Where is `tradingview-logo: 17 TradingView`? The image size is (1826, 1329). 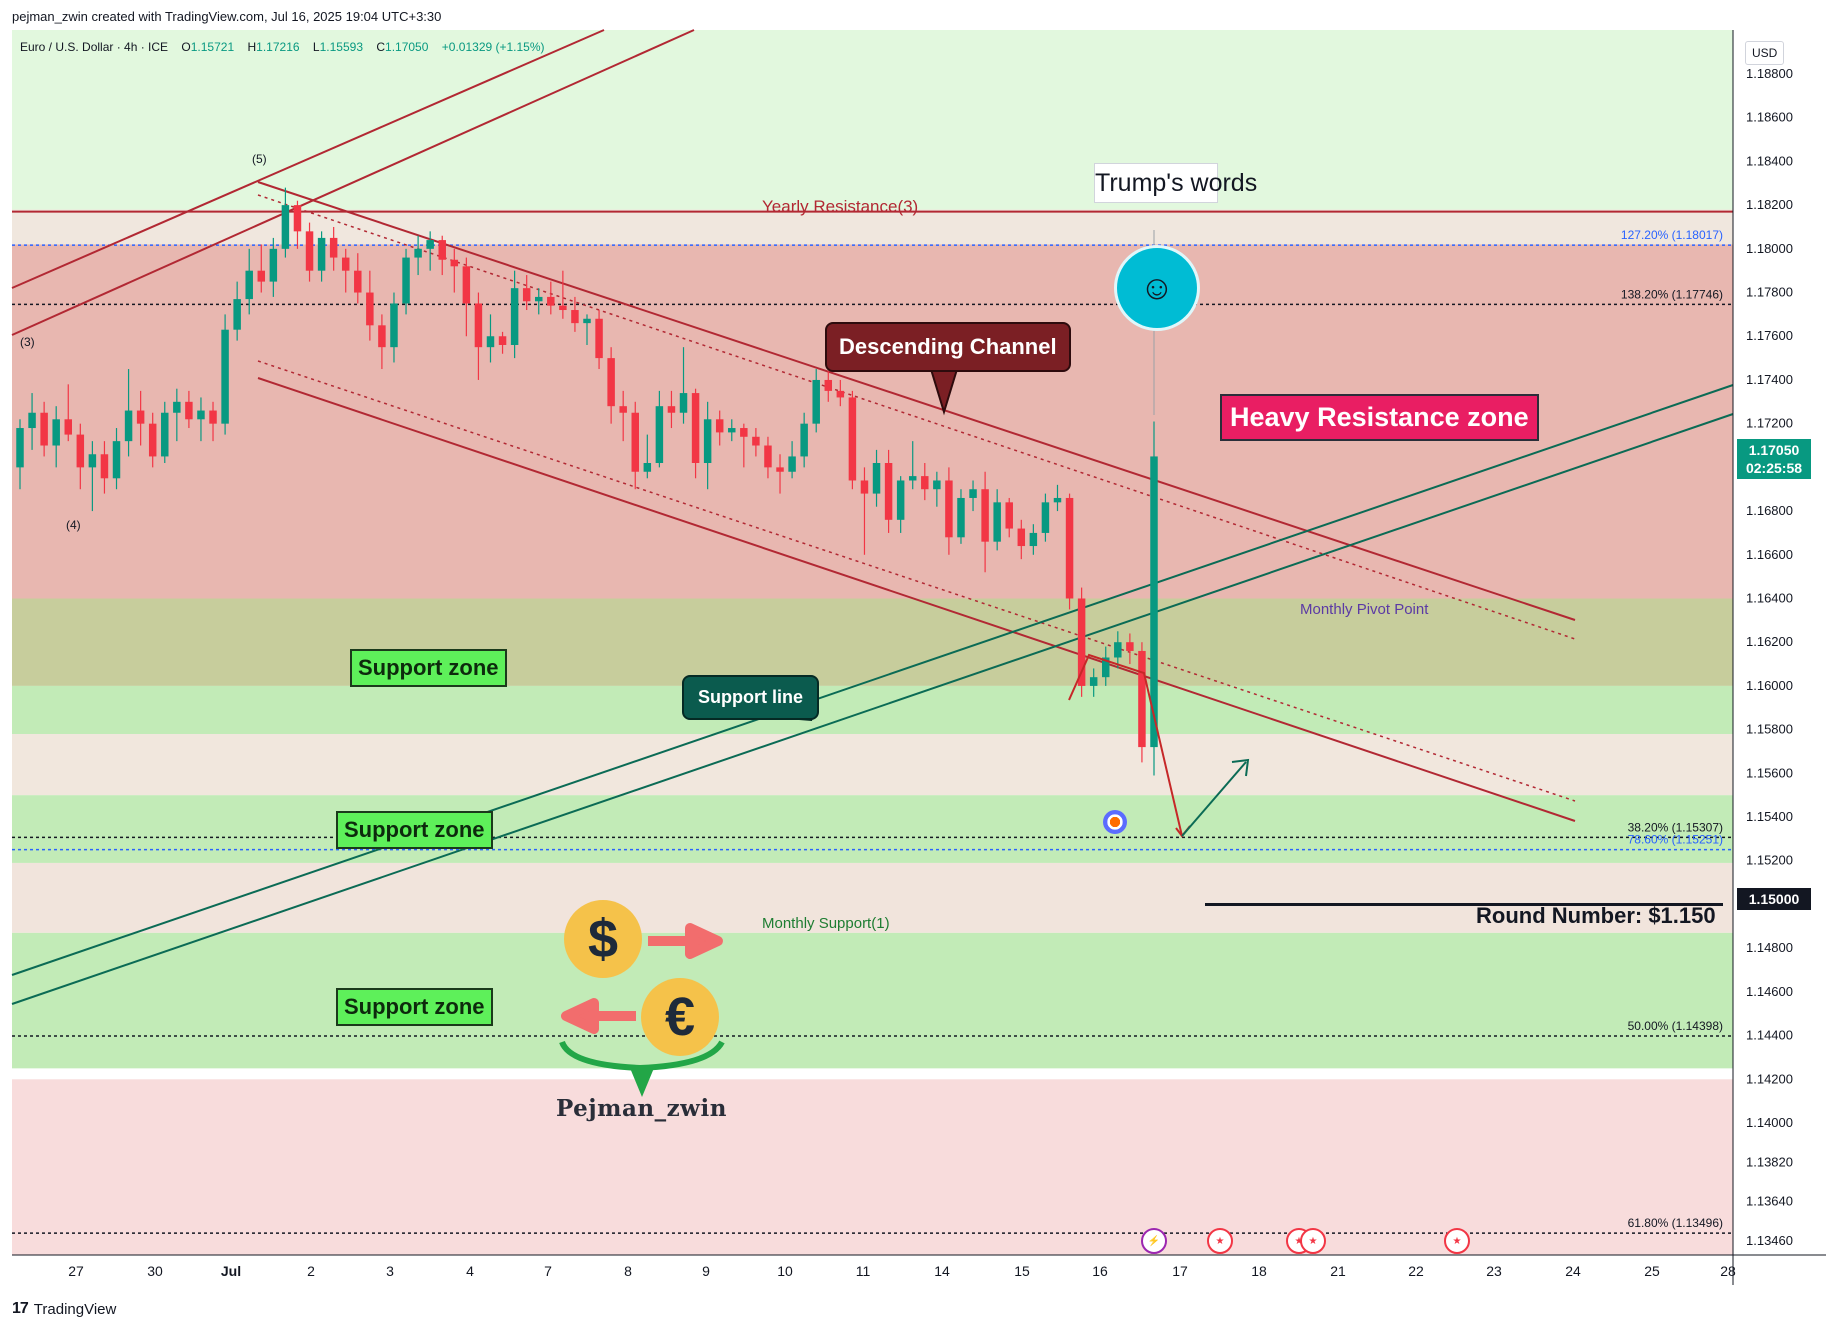 tradingview-logo: 17 TradingView is located at coordinates (64, 1309).